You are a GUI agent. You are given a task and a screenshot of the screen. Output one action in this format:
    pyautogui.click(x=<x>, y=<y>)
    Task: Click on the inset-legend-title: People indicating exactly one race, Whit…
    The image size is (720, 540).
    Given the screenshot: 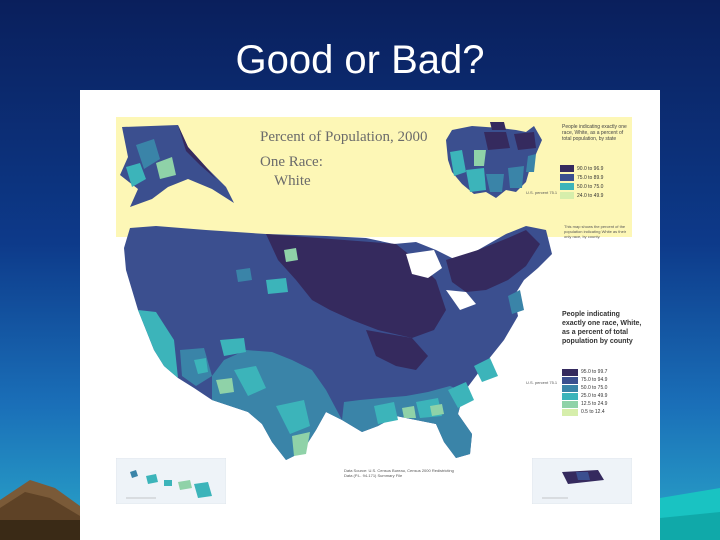 What is the action you would take?
    pyautogui.click(x=594, y=133)
    